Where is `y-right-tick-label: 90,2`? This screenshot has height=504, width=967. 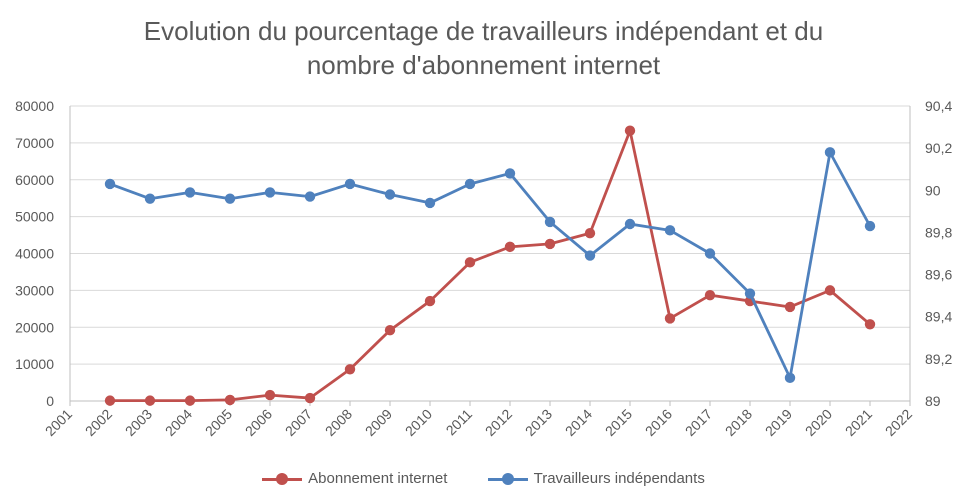 y-right-tick-label: 90,2 is located at coordinates (938, 148).